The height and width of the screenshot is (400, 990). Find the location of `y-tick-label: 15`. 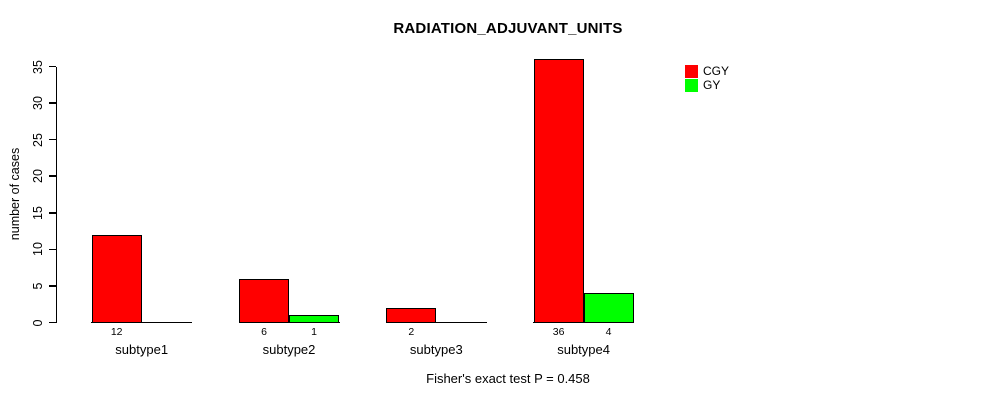

y-tick-label: 15 is located at coordinates (37, 212).